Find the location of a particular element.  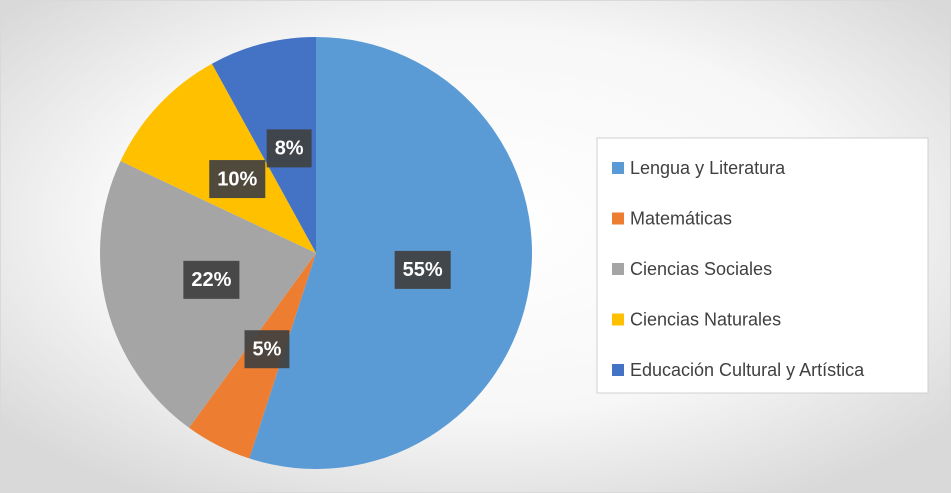

data-label: 10% is located at coordinates (237, 179).